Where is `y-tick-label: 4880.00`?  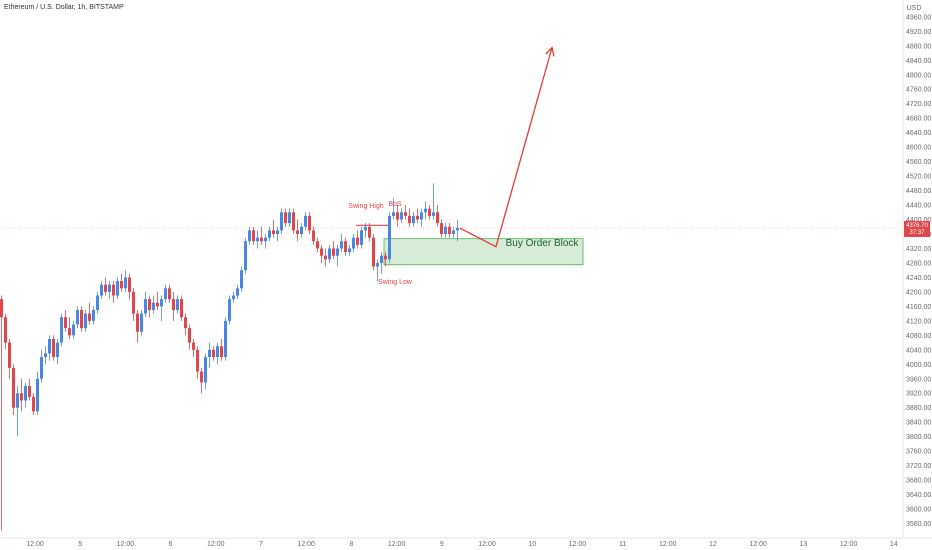 y-tick-label: 4880.00 is located at coordinates (918, 46).